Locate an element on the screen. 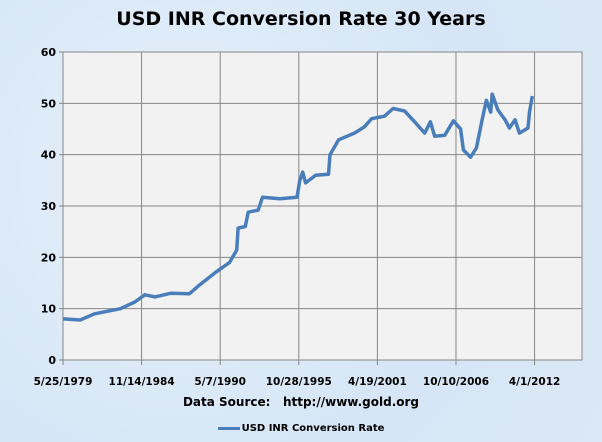 The width and height of the screenshot is (602, 442). x-tick-label: 5/7/1990 is located at coordinates (220, 382).